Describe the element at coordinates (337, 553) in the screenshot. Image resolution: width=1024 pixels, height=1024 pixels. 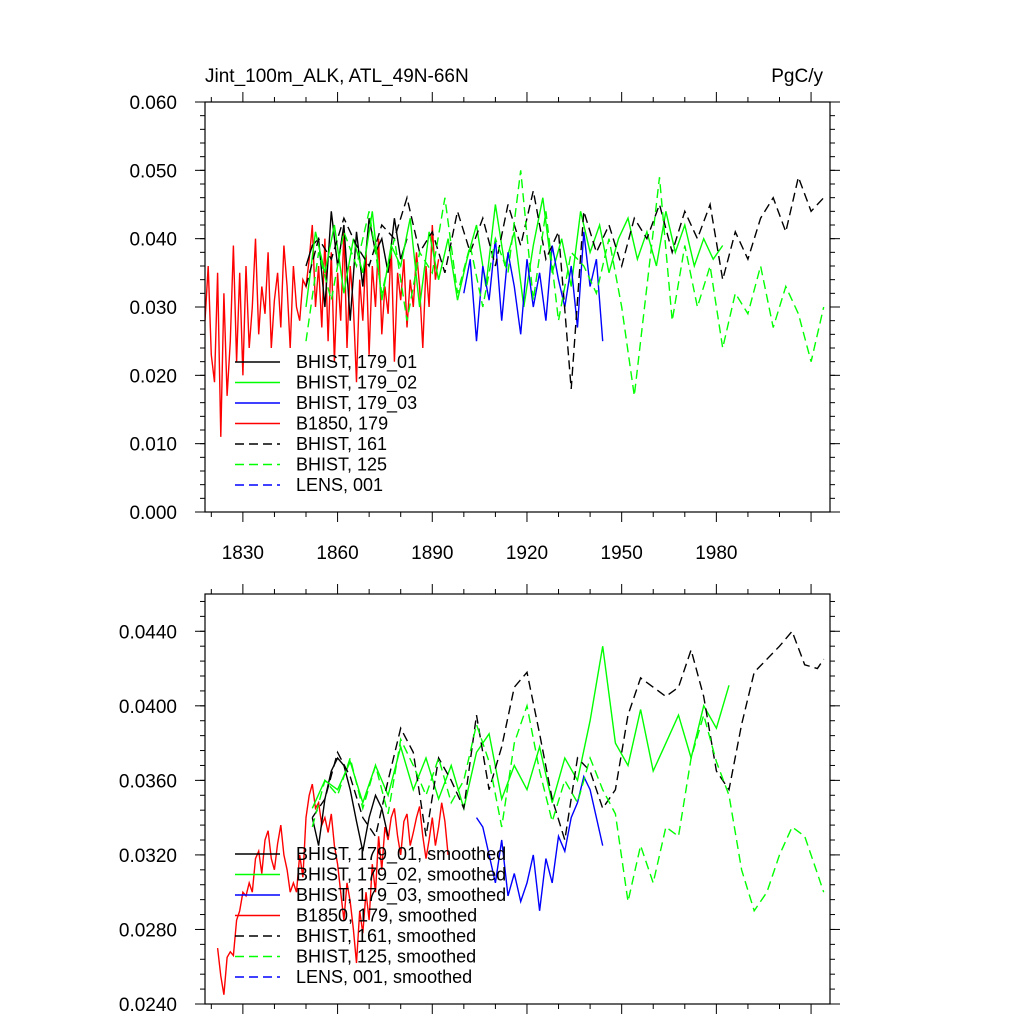
I see `x-tick-label: 1860` at that location.